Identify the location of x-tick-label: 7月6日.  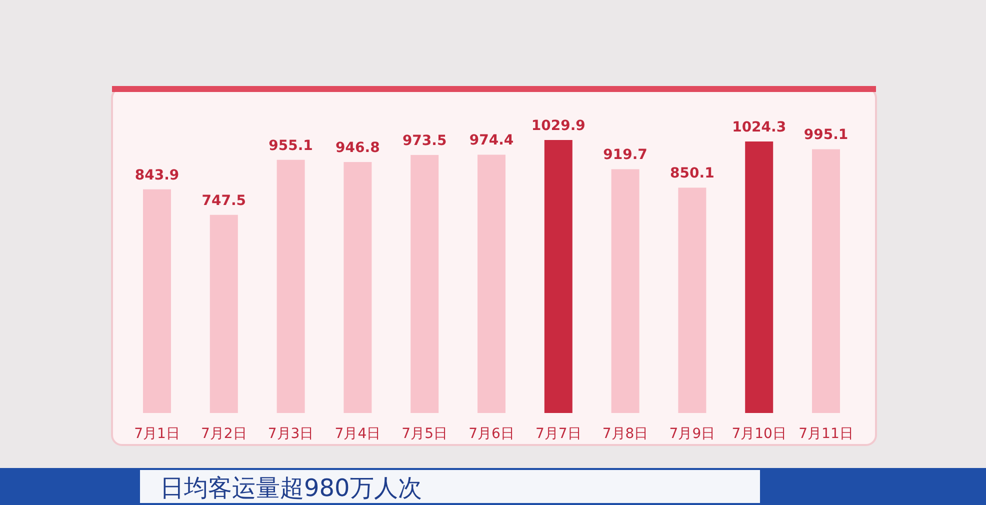
(491, 434).